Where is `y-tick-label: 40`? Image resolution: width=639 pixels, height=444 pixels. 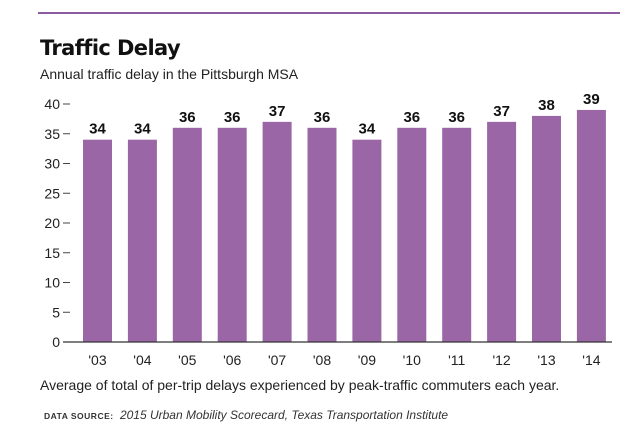 y-tick-label: 40 is located at coordinates (52, 104).